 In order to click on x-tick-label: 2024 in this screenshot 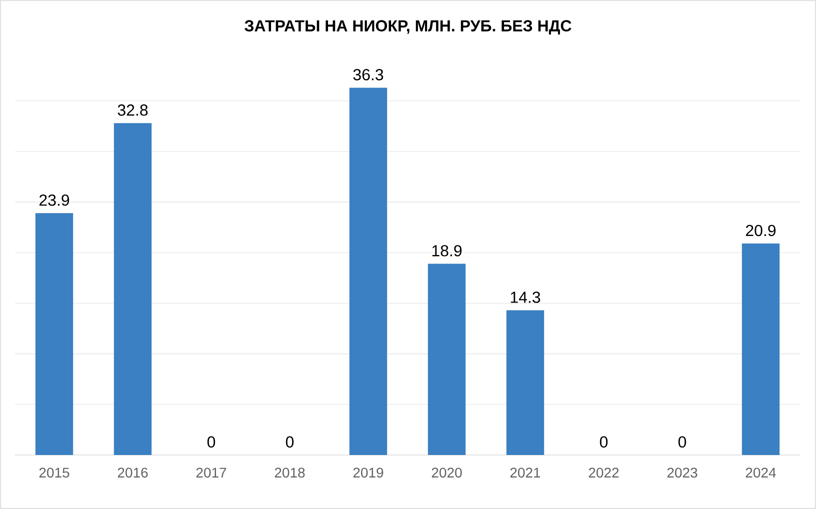, I will do `click(761, 473)`.